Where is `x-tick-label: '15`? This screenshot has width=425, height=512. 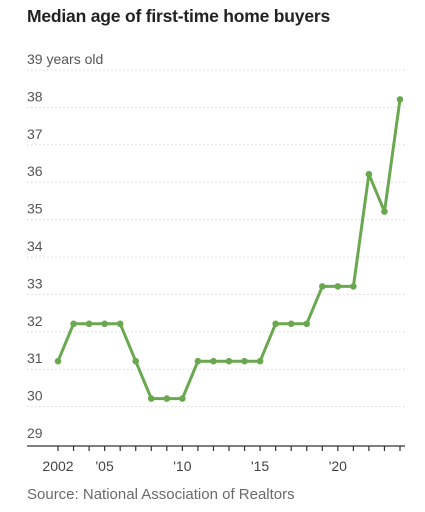 x-tick-label: '15 is located at coordinates (260, 466).